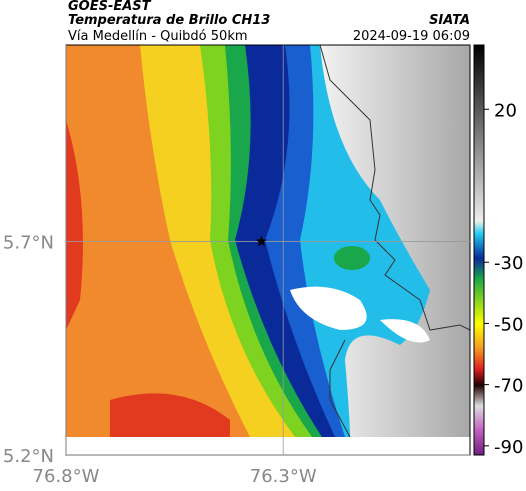  What do you see at coordinates (479, 250) in the screenshot?
I see `colorbar` at bounding box center [479, 250].